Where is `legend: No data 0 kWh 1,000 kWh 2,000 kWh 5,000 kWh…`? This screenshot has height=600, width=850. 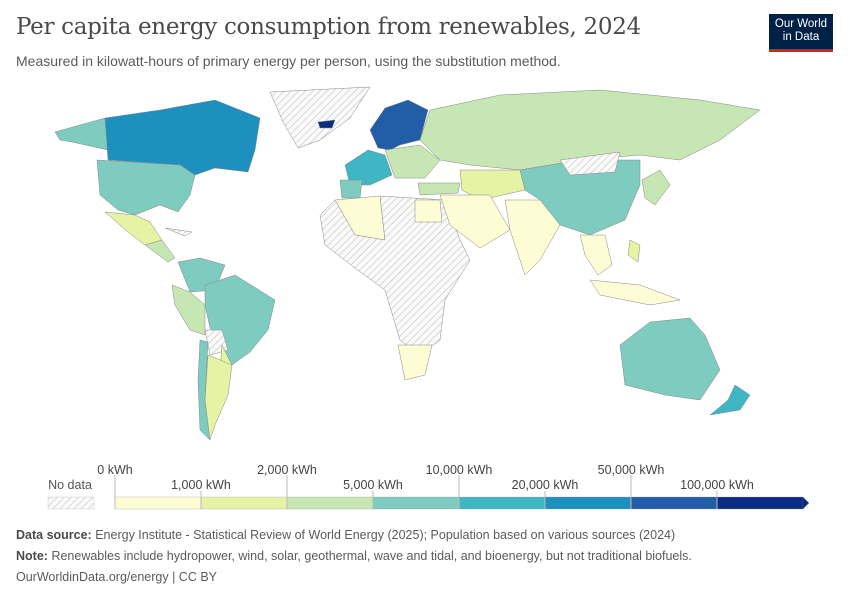 legend: No data 0 kWh 1,000 kWh 2,000 kWh 5,000 kWh… is located at coordinates (428, 486).